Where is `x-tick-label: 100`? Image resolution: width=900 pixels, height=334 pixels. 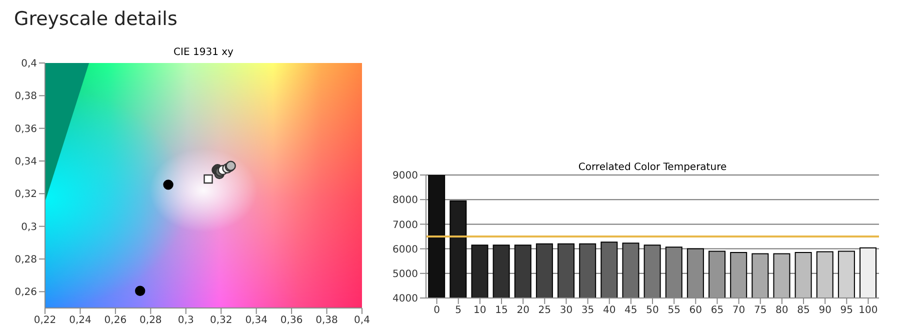 x-tick-label: 100 is located at coordinates (868, 310).